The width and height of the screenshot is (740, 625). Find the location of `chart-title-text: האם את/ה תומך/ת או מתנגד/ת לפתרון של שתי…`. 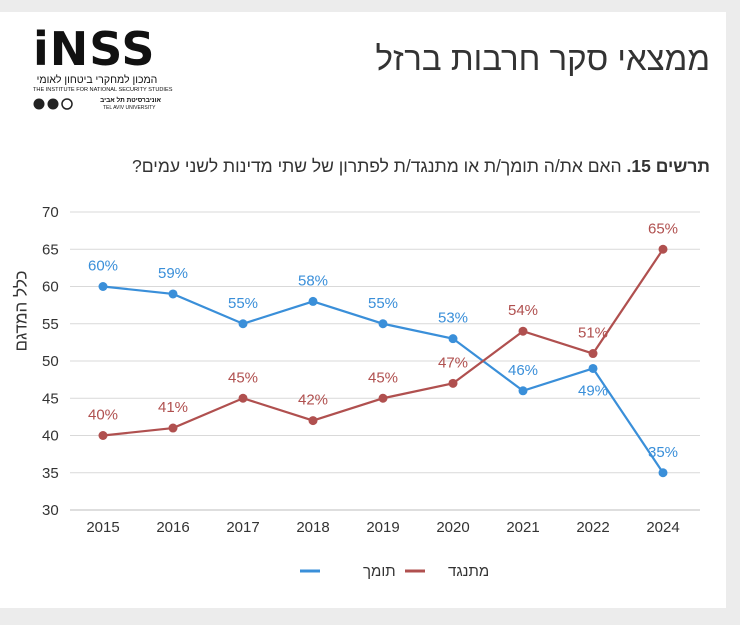

chart-title-text: האם את/ה תומך/ת או מתנגד/ת לפתרון של שתי… is located at coordinates (377, 166).